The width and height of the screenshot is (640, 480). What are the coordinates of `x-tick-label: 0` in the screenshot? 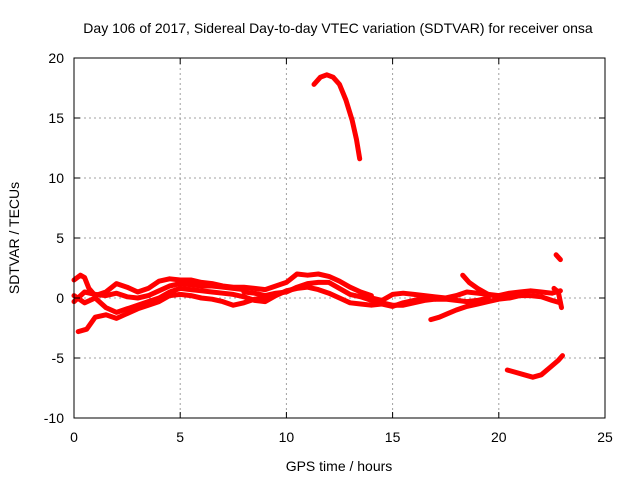 It's located at (74, 437).